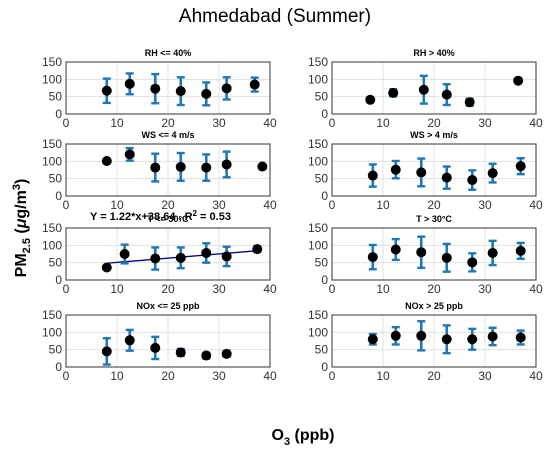  I want to click on panel-title: T <= 30°C, so click(168, 219).